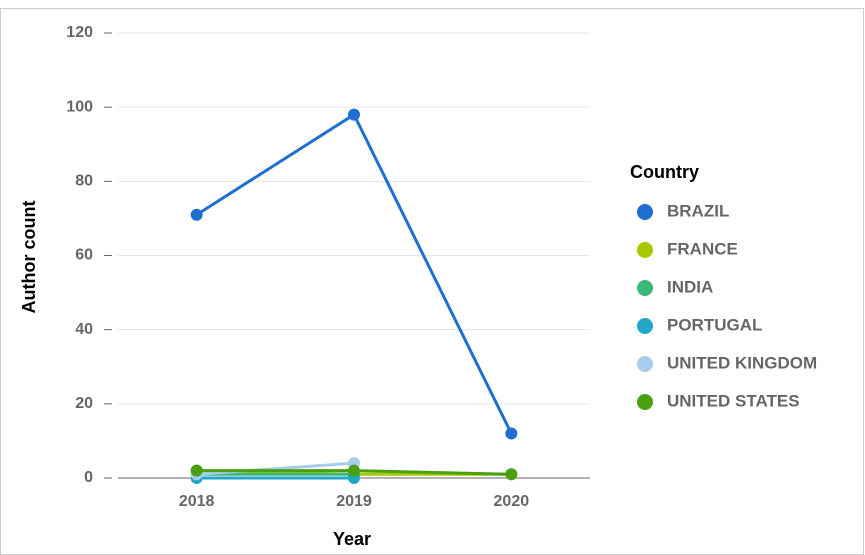 This screenshot has width=865, height=555. I want to click on legend-label: BRAZIL, so click(698, 210).